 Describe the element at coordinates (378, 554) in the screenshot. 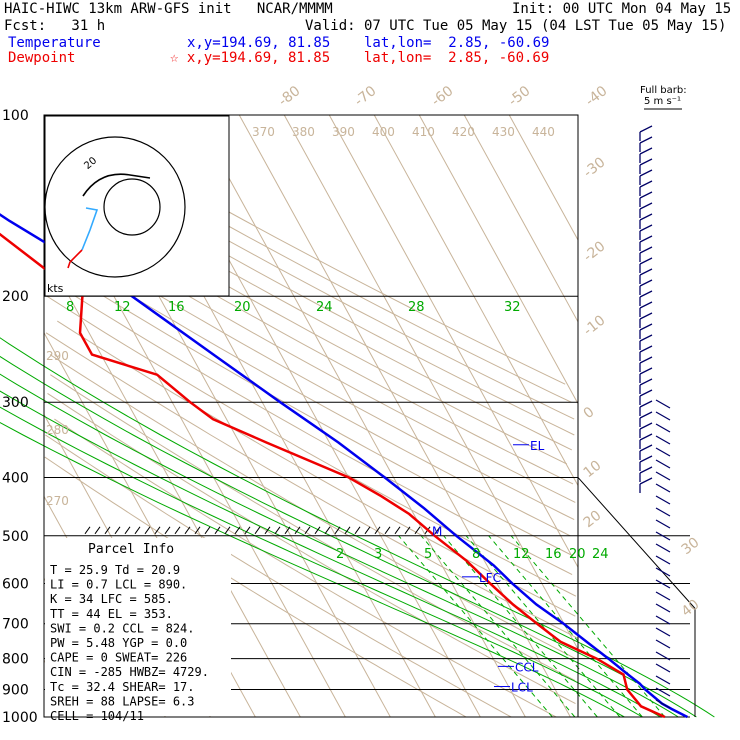

I see `mixing-ratio-label: 3` at that location.